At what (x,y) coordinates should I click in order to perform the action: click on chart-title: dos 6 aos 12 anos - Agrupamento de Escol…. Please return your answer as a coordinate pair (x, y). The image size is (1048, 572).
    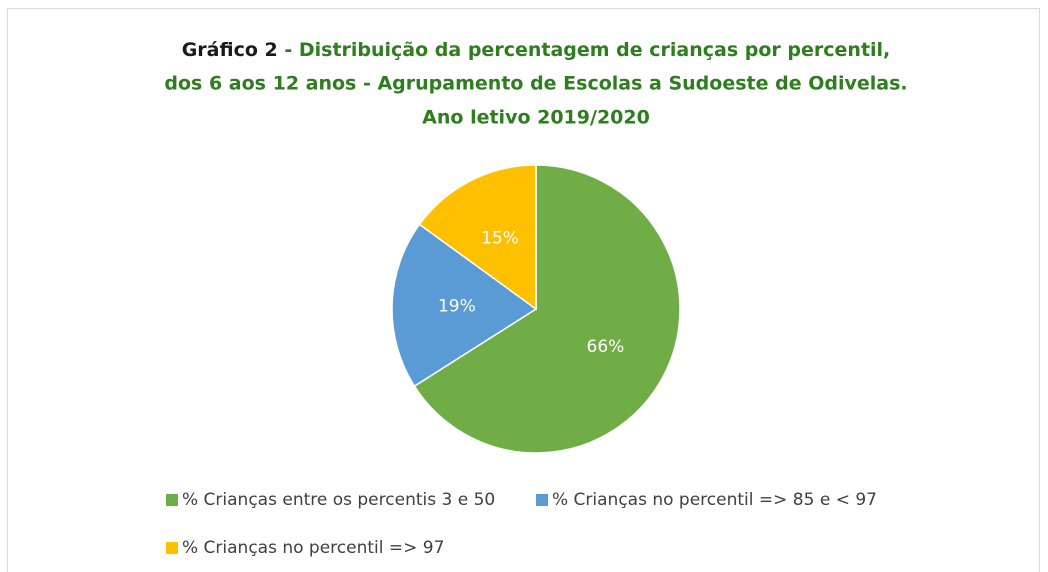
    Looking at the image, I should click on (535, 84).